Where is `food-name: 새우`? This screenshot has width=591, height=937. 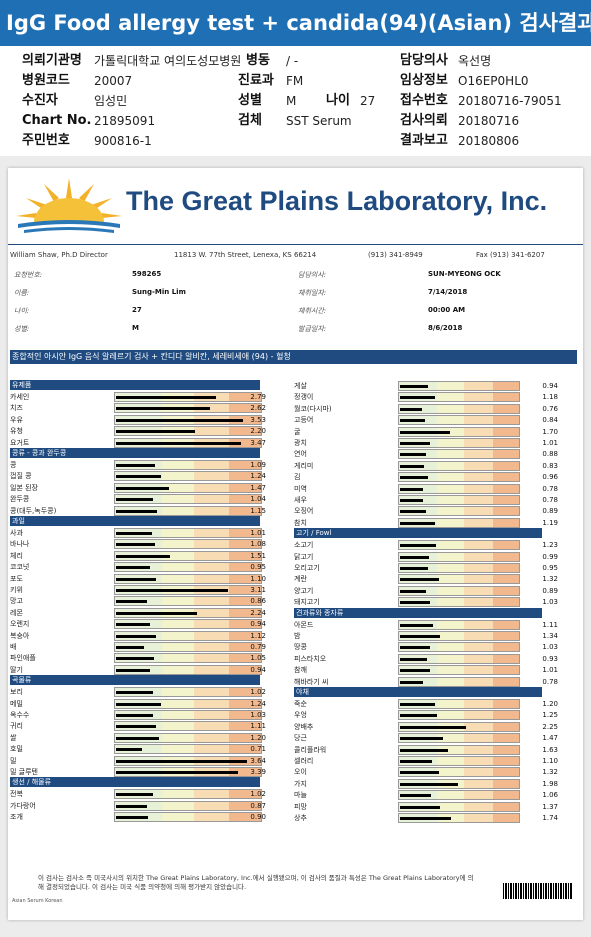
food-name: 새우 is located at coordinates (300, 500).